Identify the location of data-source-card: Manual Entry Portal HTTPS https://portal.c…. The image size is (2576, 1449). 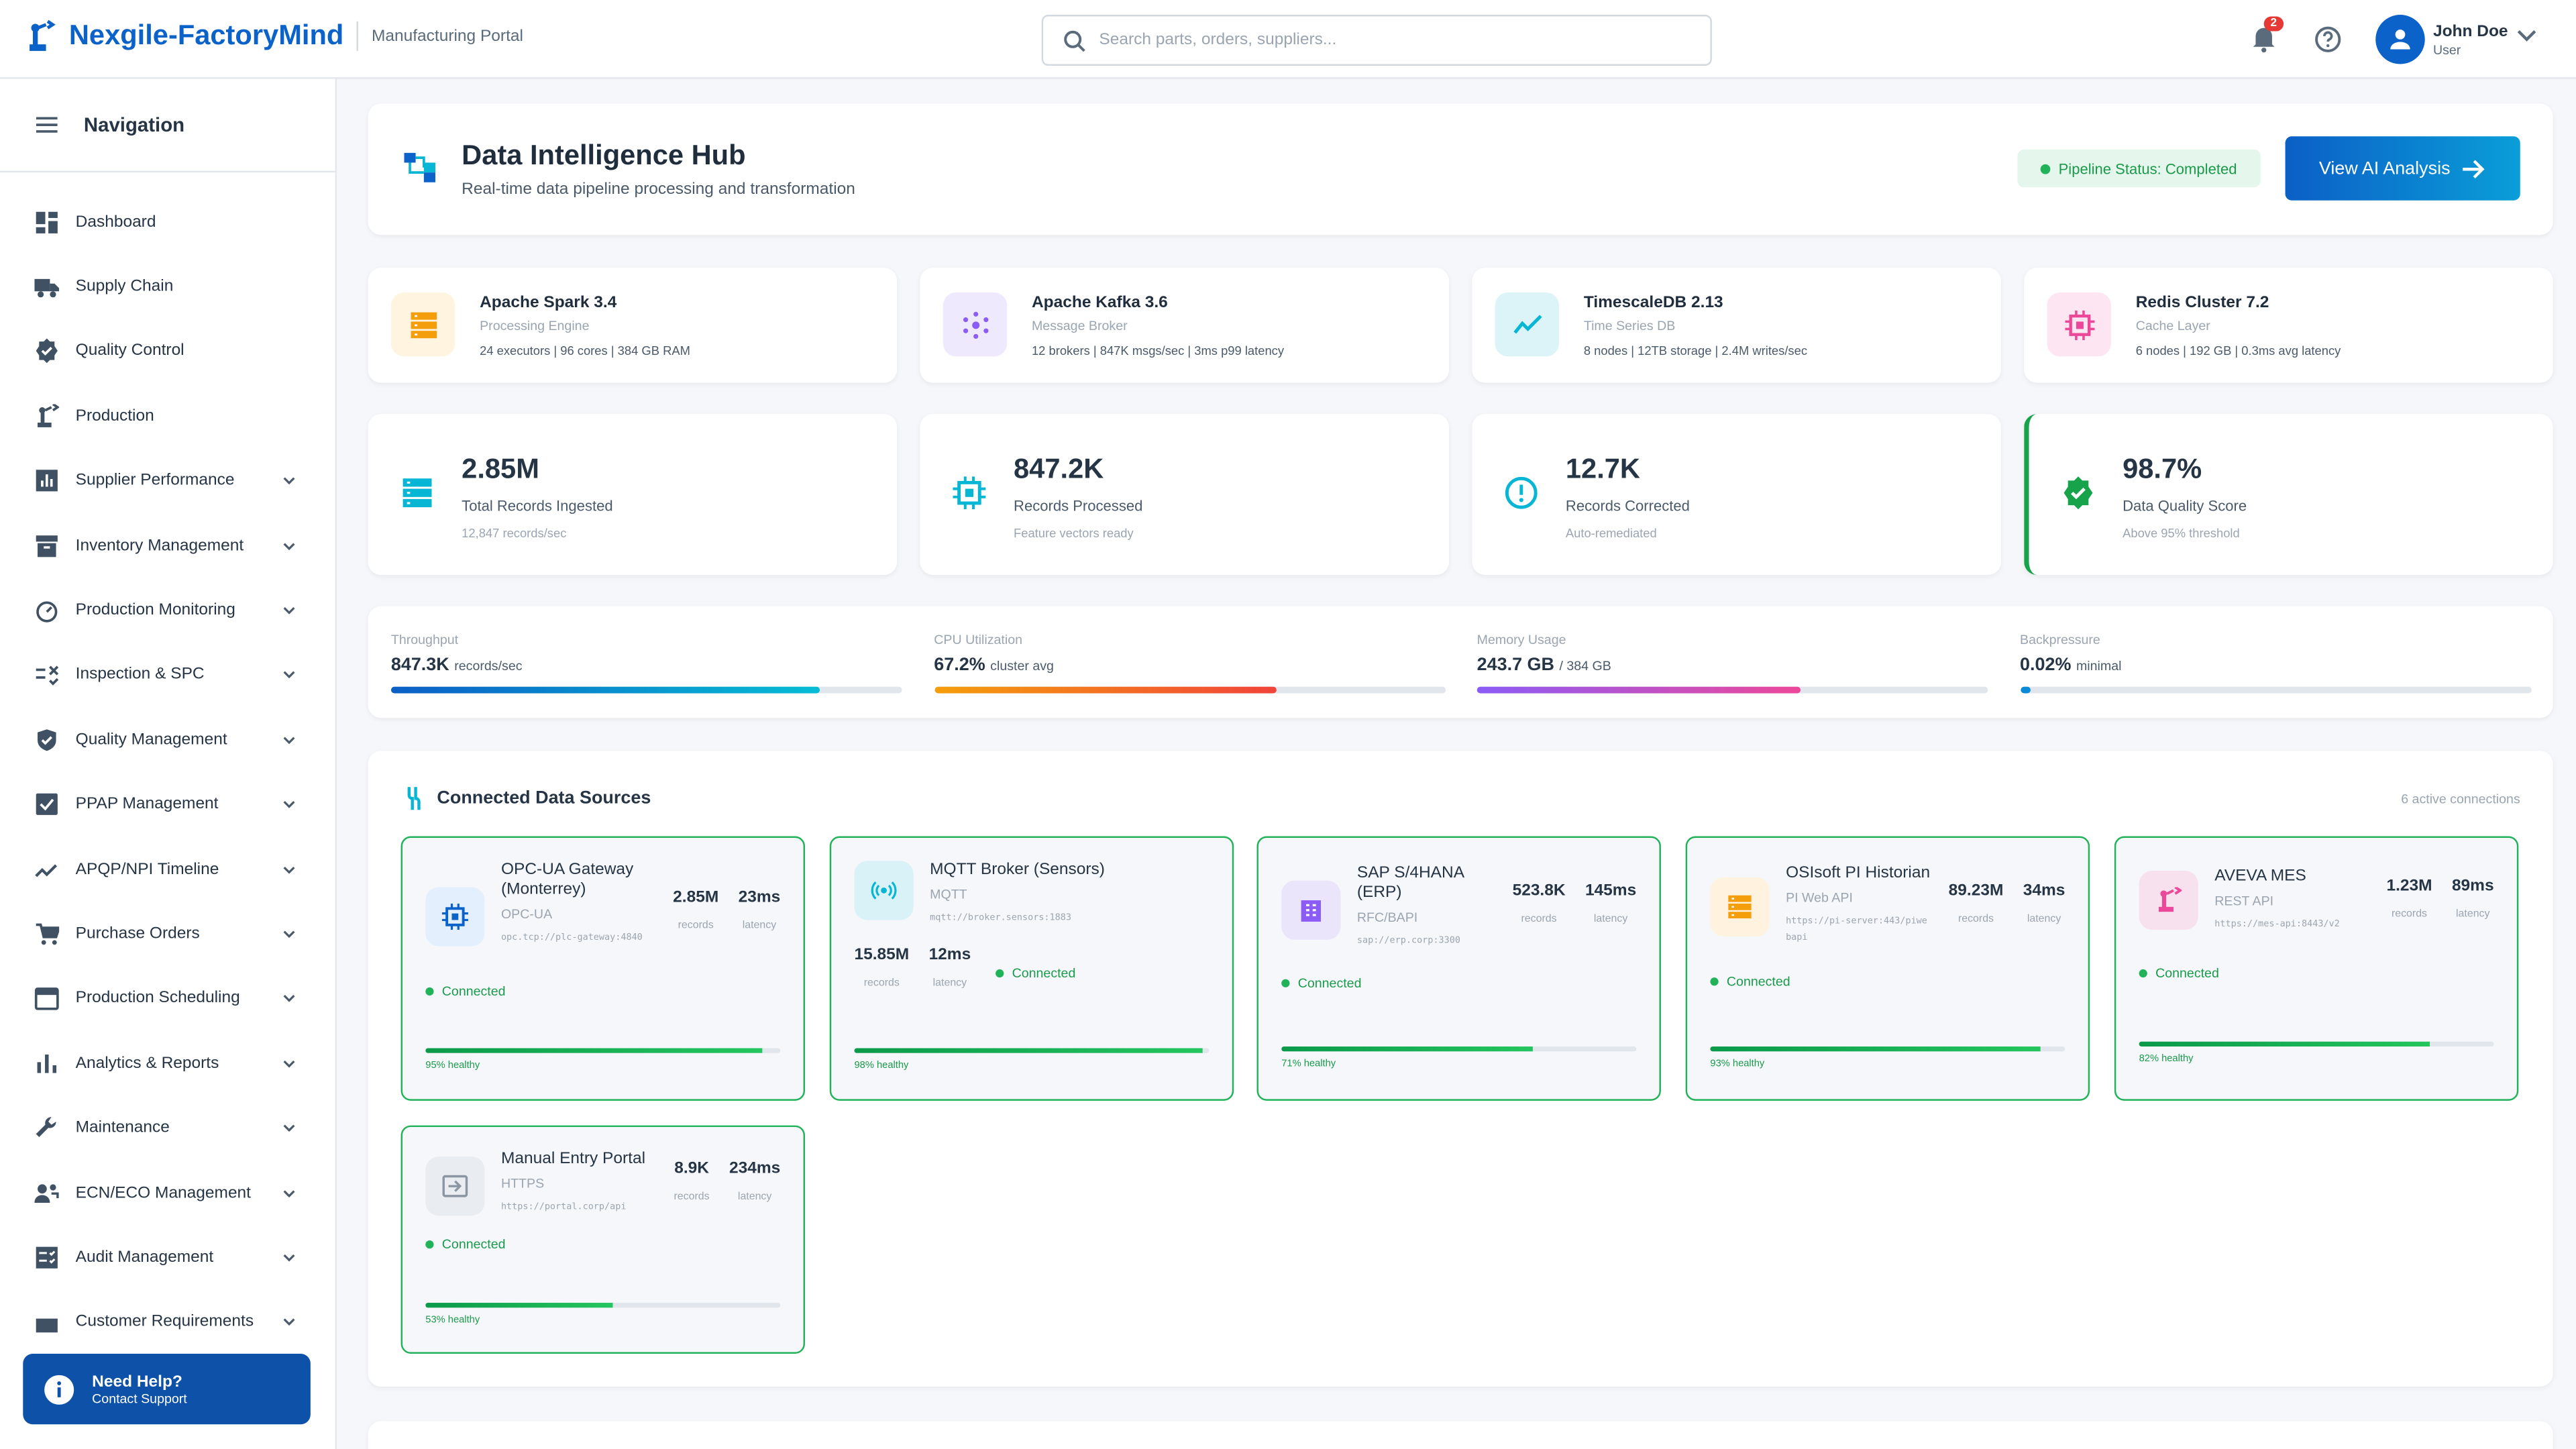
(603, 1239).